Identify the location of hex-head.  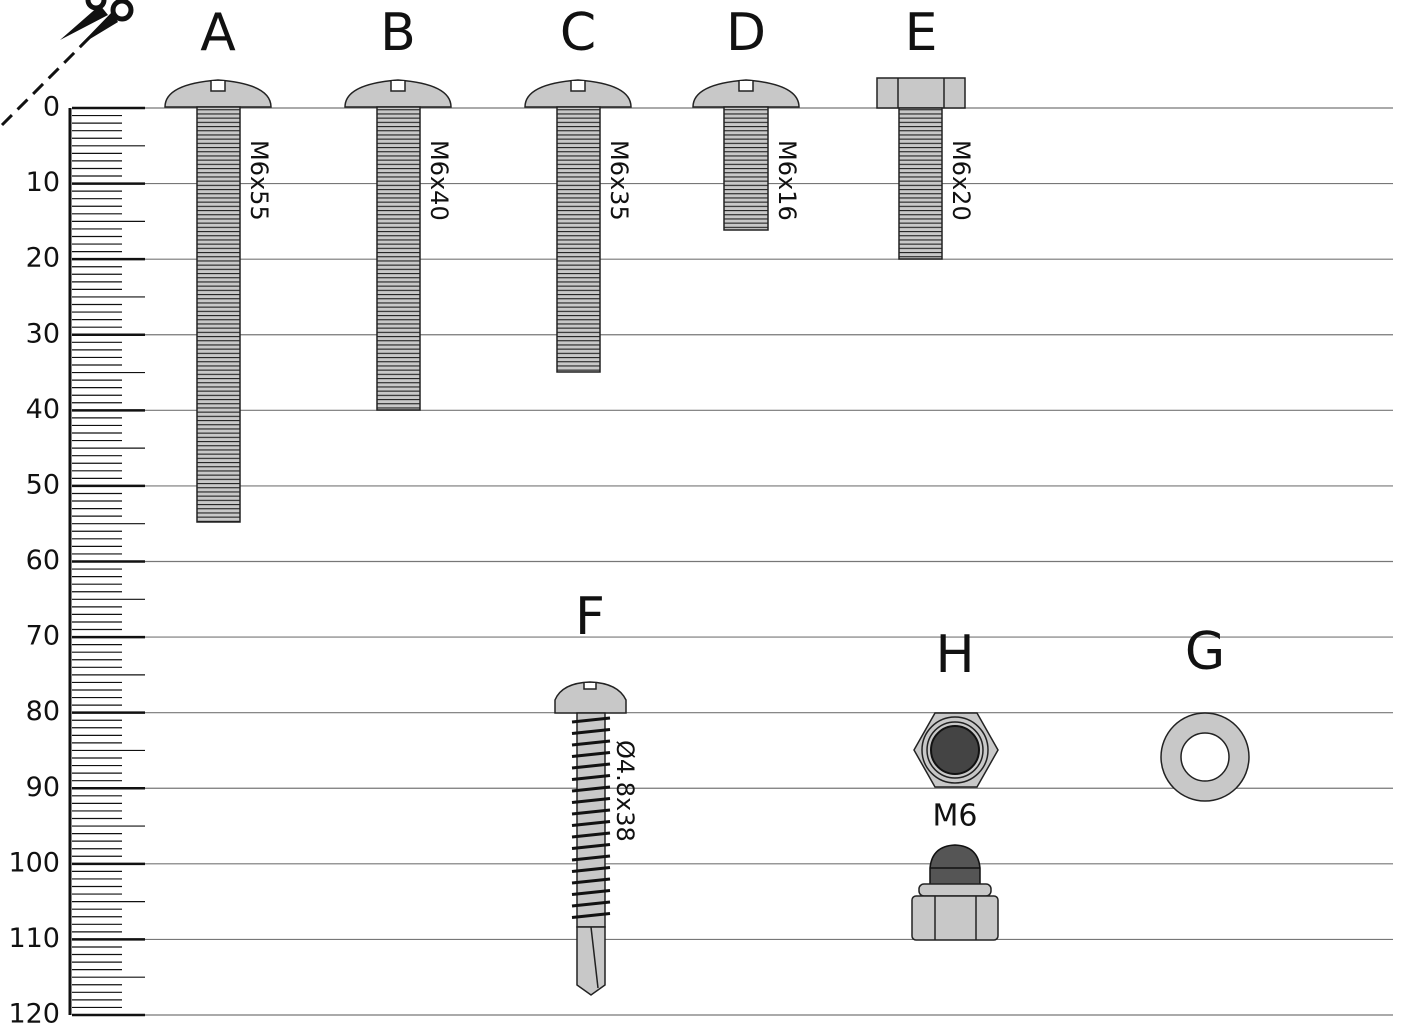
(921, 93).